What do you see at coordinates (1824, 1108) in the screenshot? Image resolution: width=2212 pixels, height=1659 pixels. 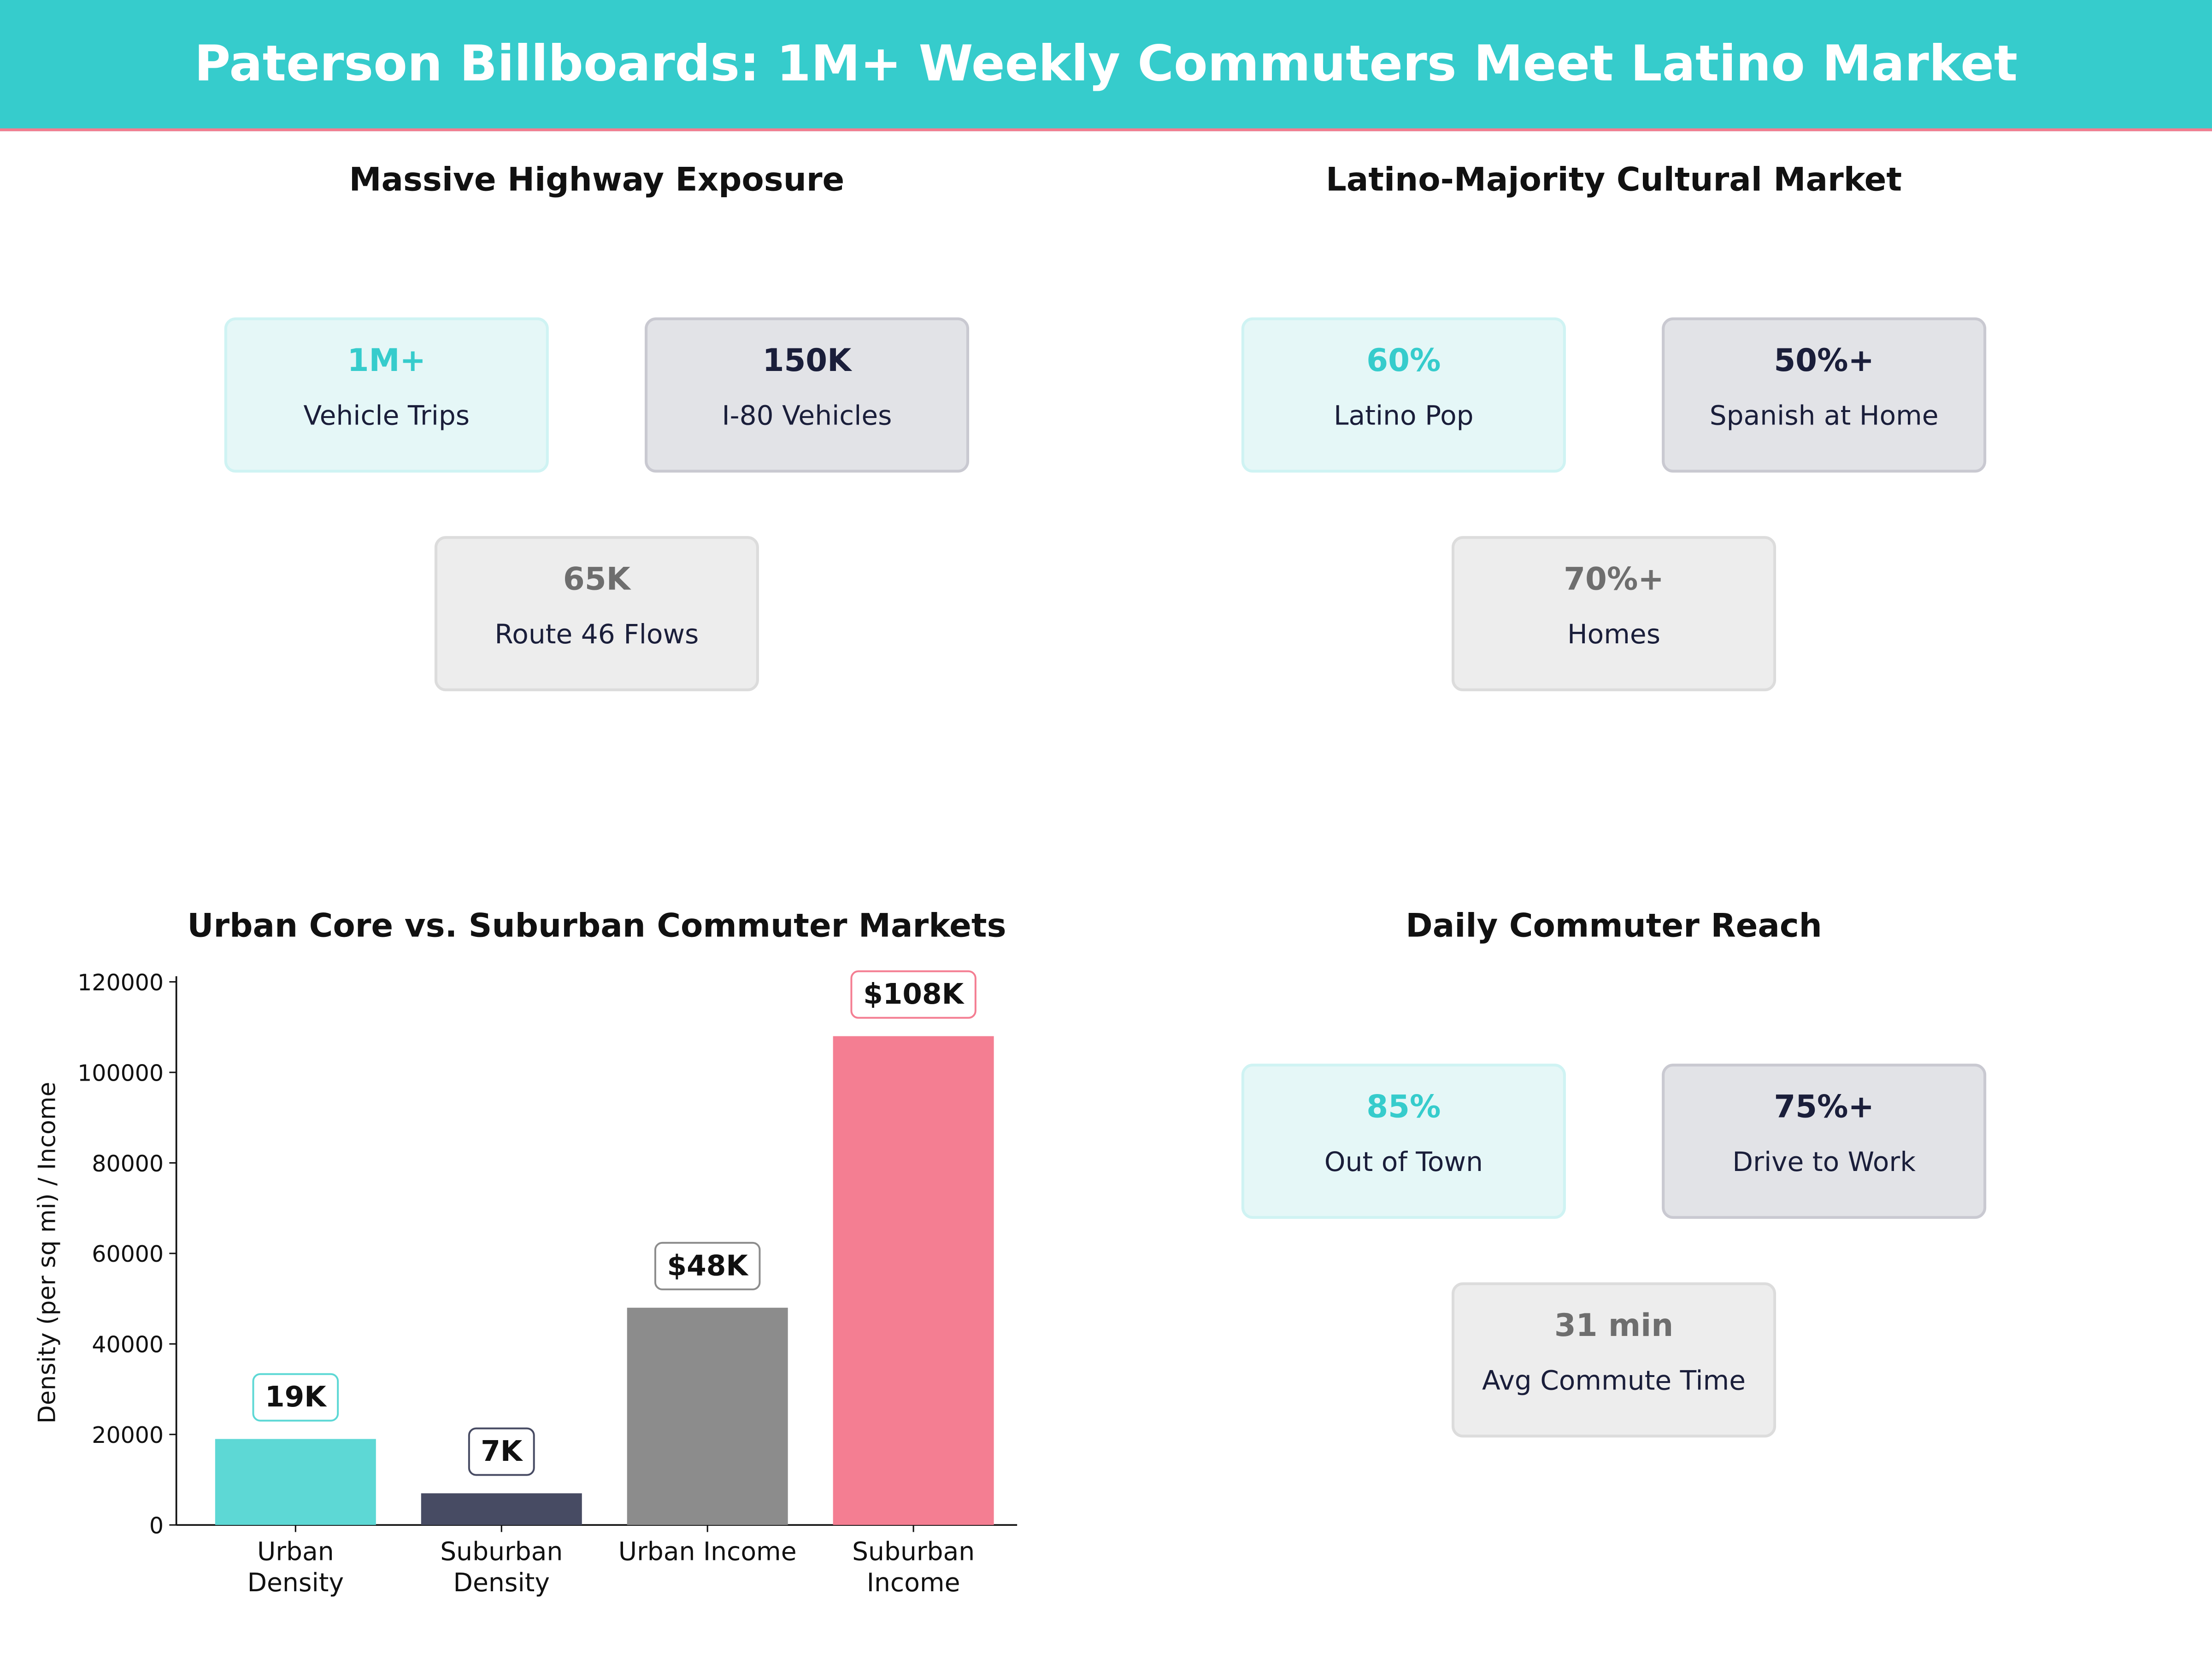 I see `stat-value: 75%+` at bounding box center [1824, 1108].